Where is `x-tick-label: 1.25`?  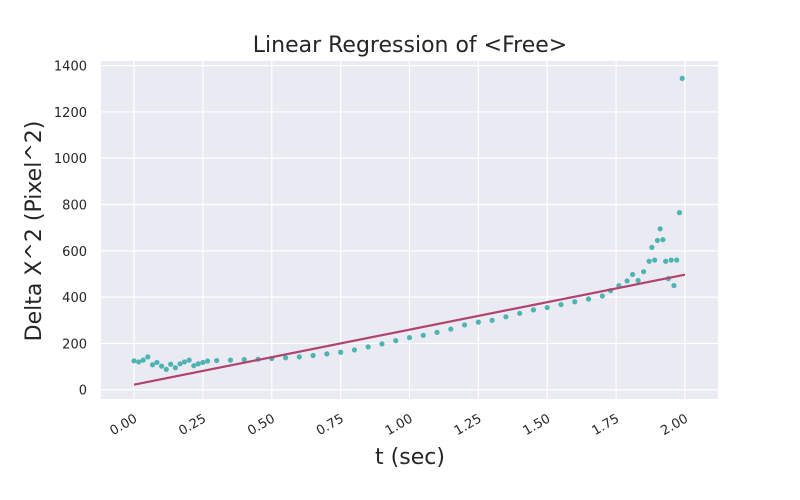 x-tick-label: 1.25 is located at coordinates (468, 424).